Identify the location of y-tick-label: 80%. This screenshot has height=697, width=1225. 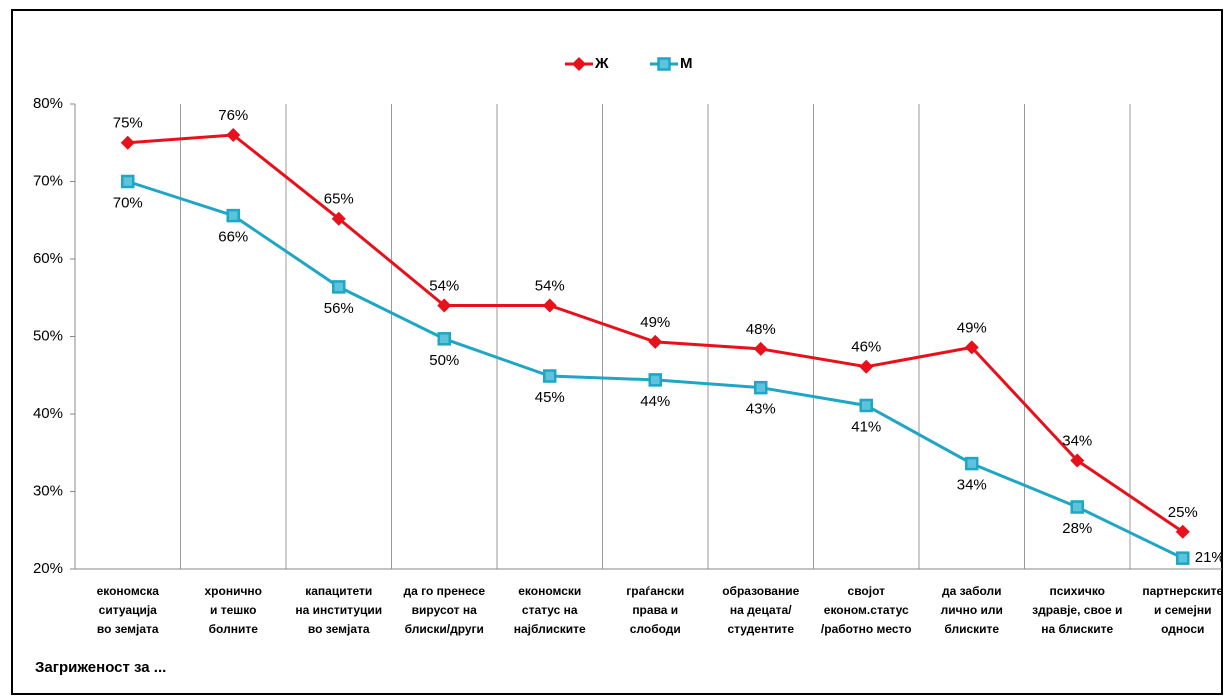
(48, 103).